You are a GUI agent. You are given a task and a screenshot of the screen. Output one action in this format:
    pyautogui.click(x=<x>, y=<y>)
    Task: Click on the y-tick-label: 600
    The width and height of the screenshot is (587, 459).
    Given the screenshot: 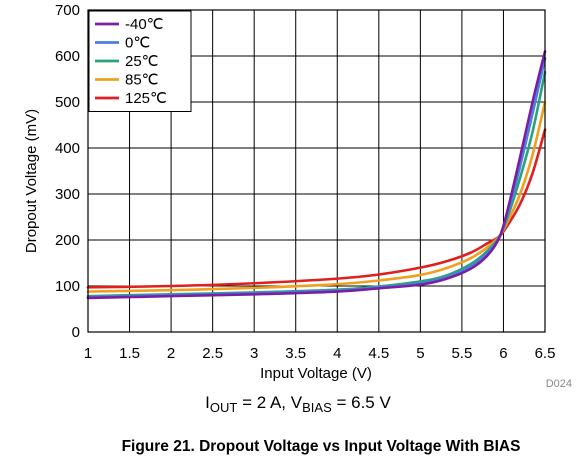 What is the action you would take?
    pyautogui.click(x=67, y=56)
    